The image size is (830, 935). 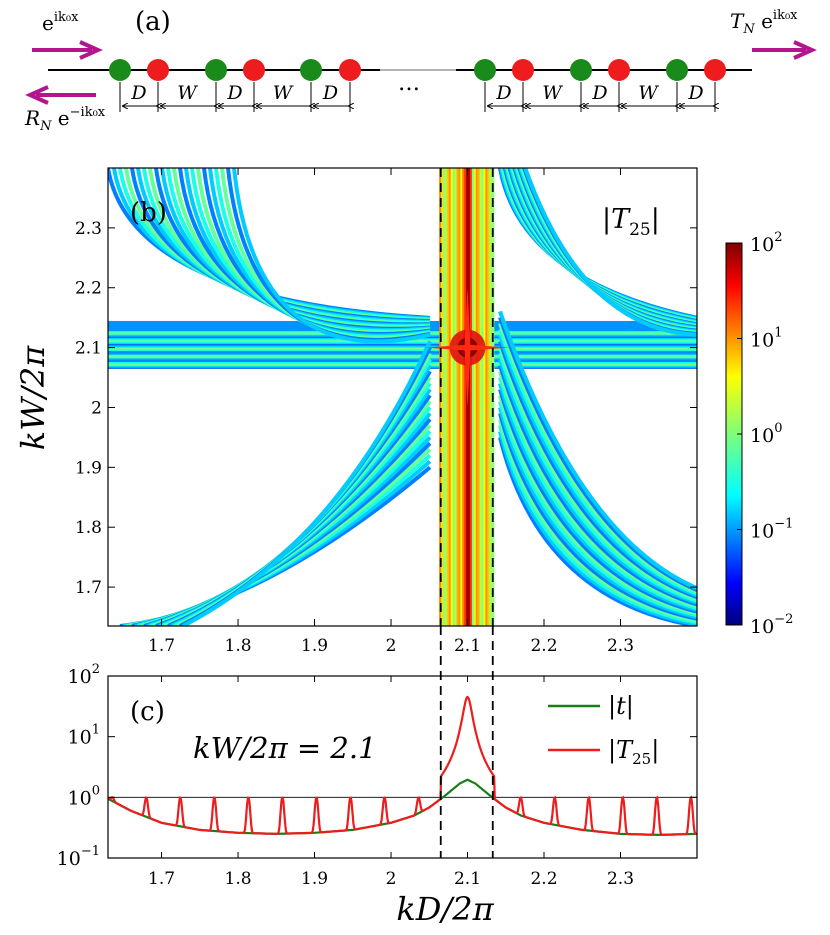 I want to click on y-tick-label: 2, so click(x=96, y=408).